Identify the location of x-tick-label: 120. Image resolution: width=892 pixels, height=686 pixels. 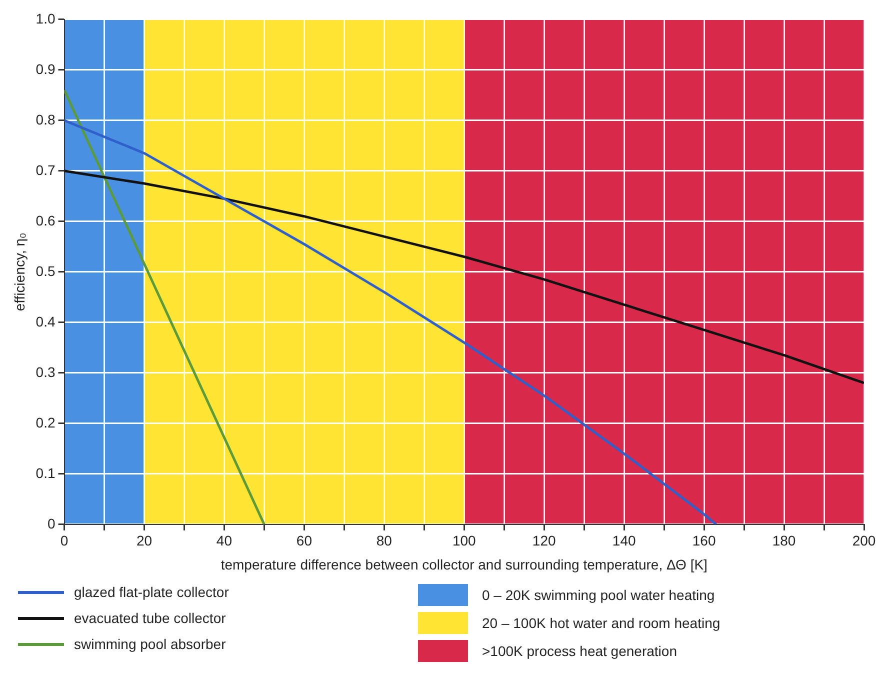
(544, 540).